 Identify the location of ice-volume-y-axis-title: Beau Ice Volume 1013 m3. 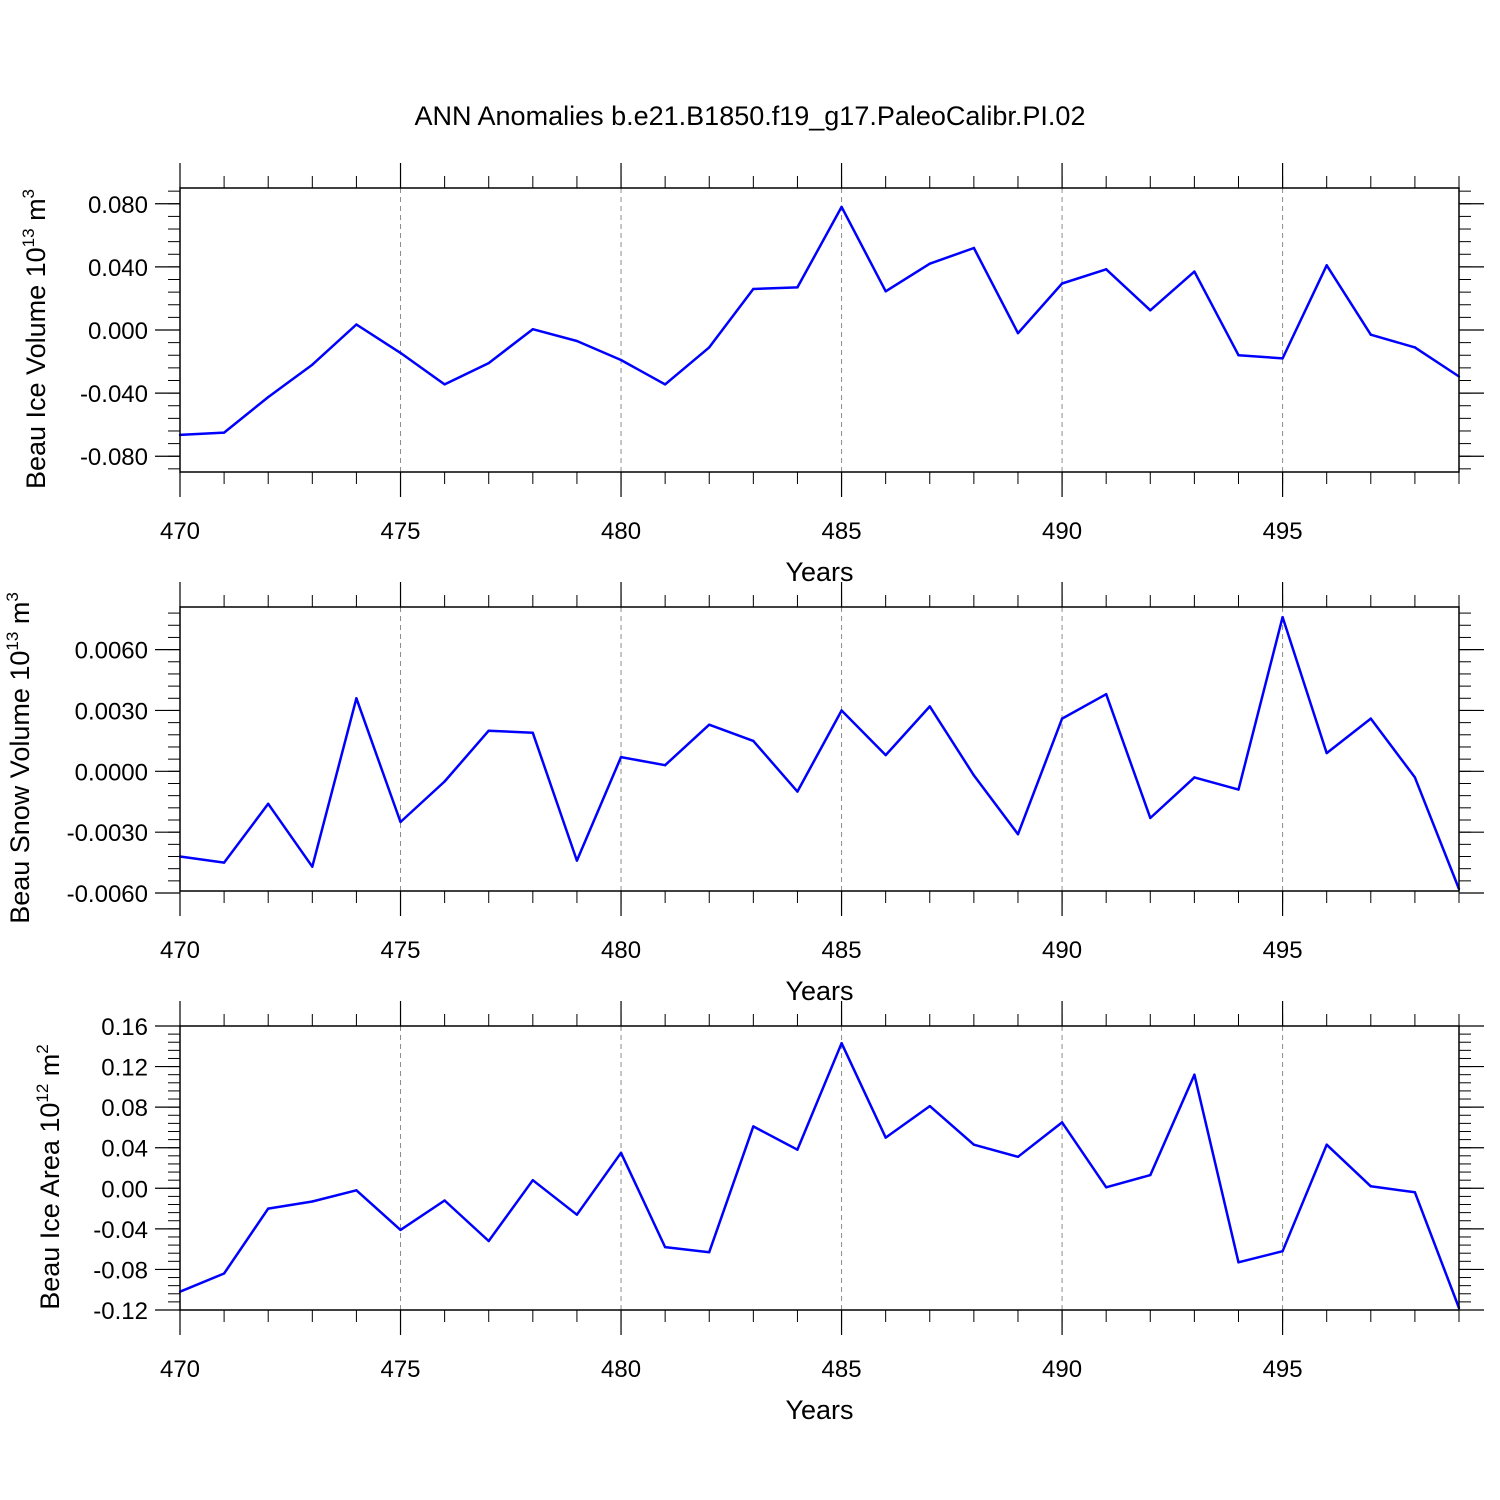
(35, 339).